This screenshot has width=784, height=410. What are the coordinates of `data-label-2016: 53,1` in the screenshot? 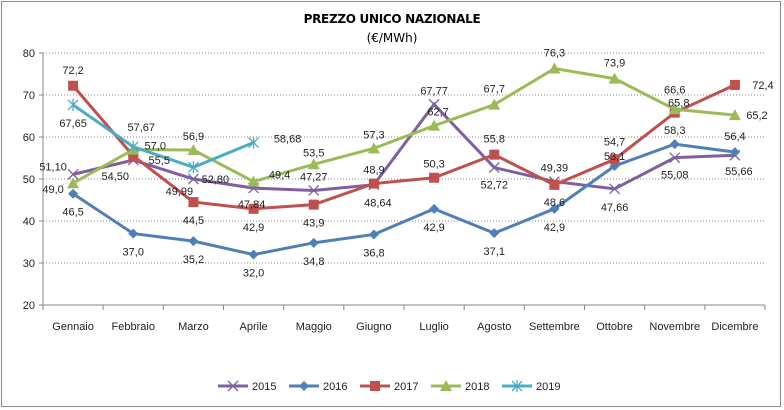 It's located at (614, 157).